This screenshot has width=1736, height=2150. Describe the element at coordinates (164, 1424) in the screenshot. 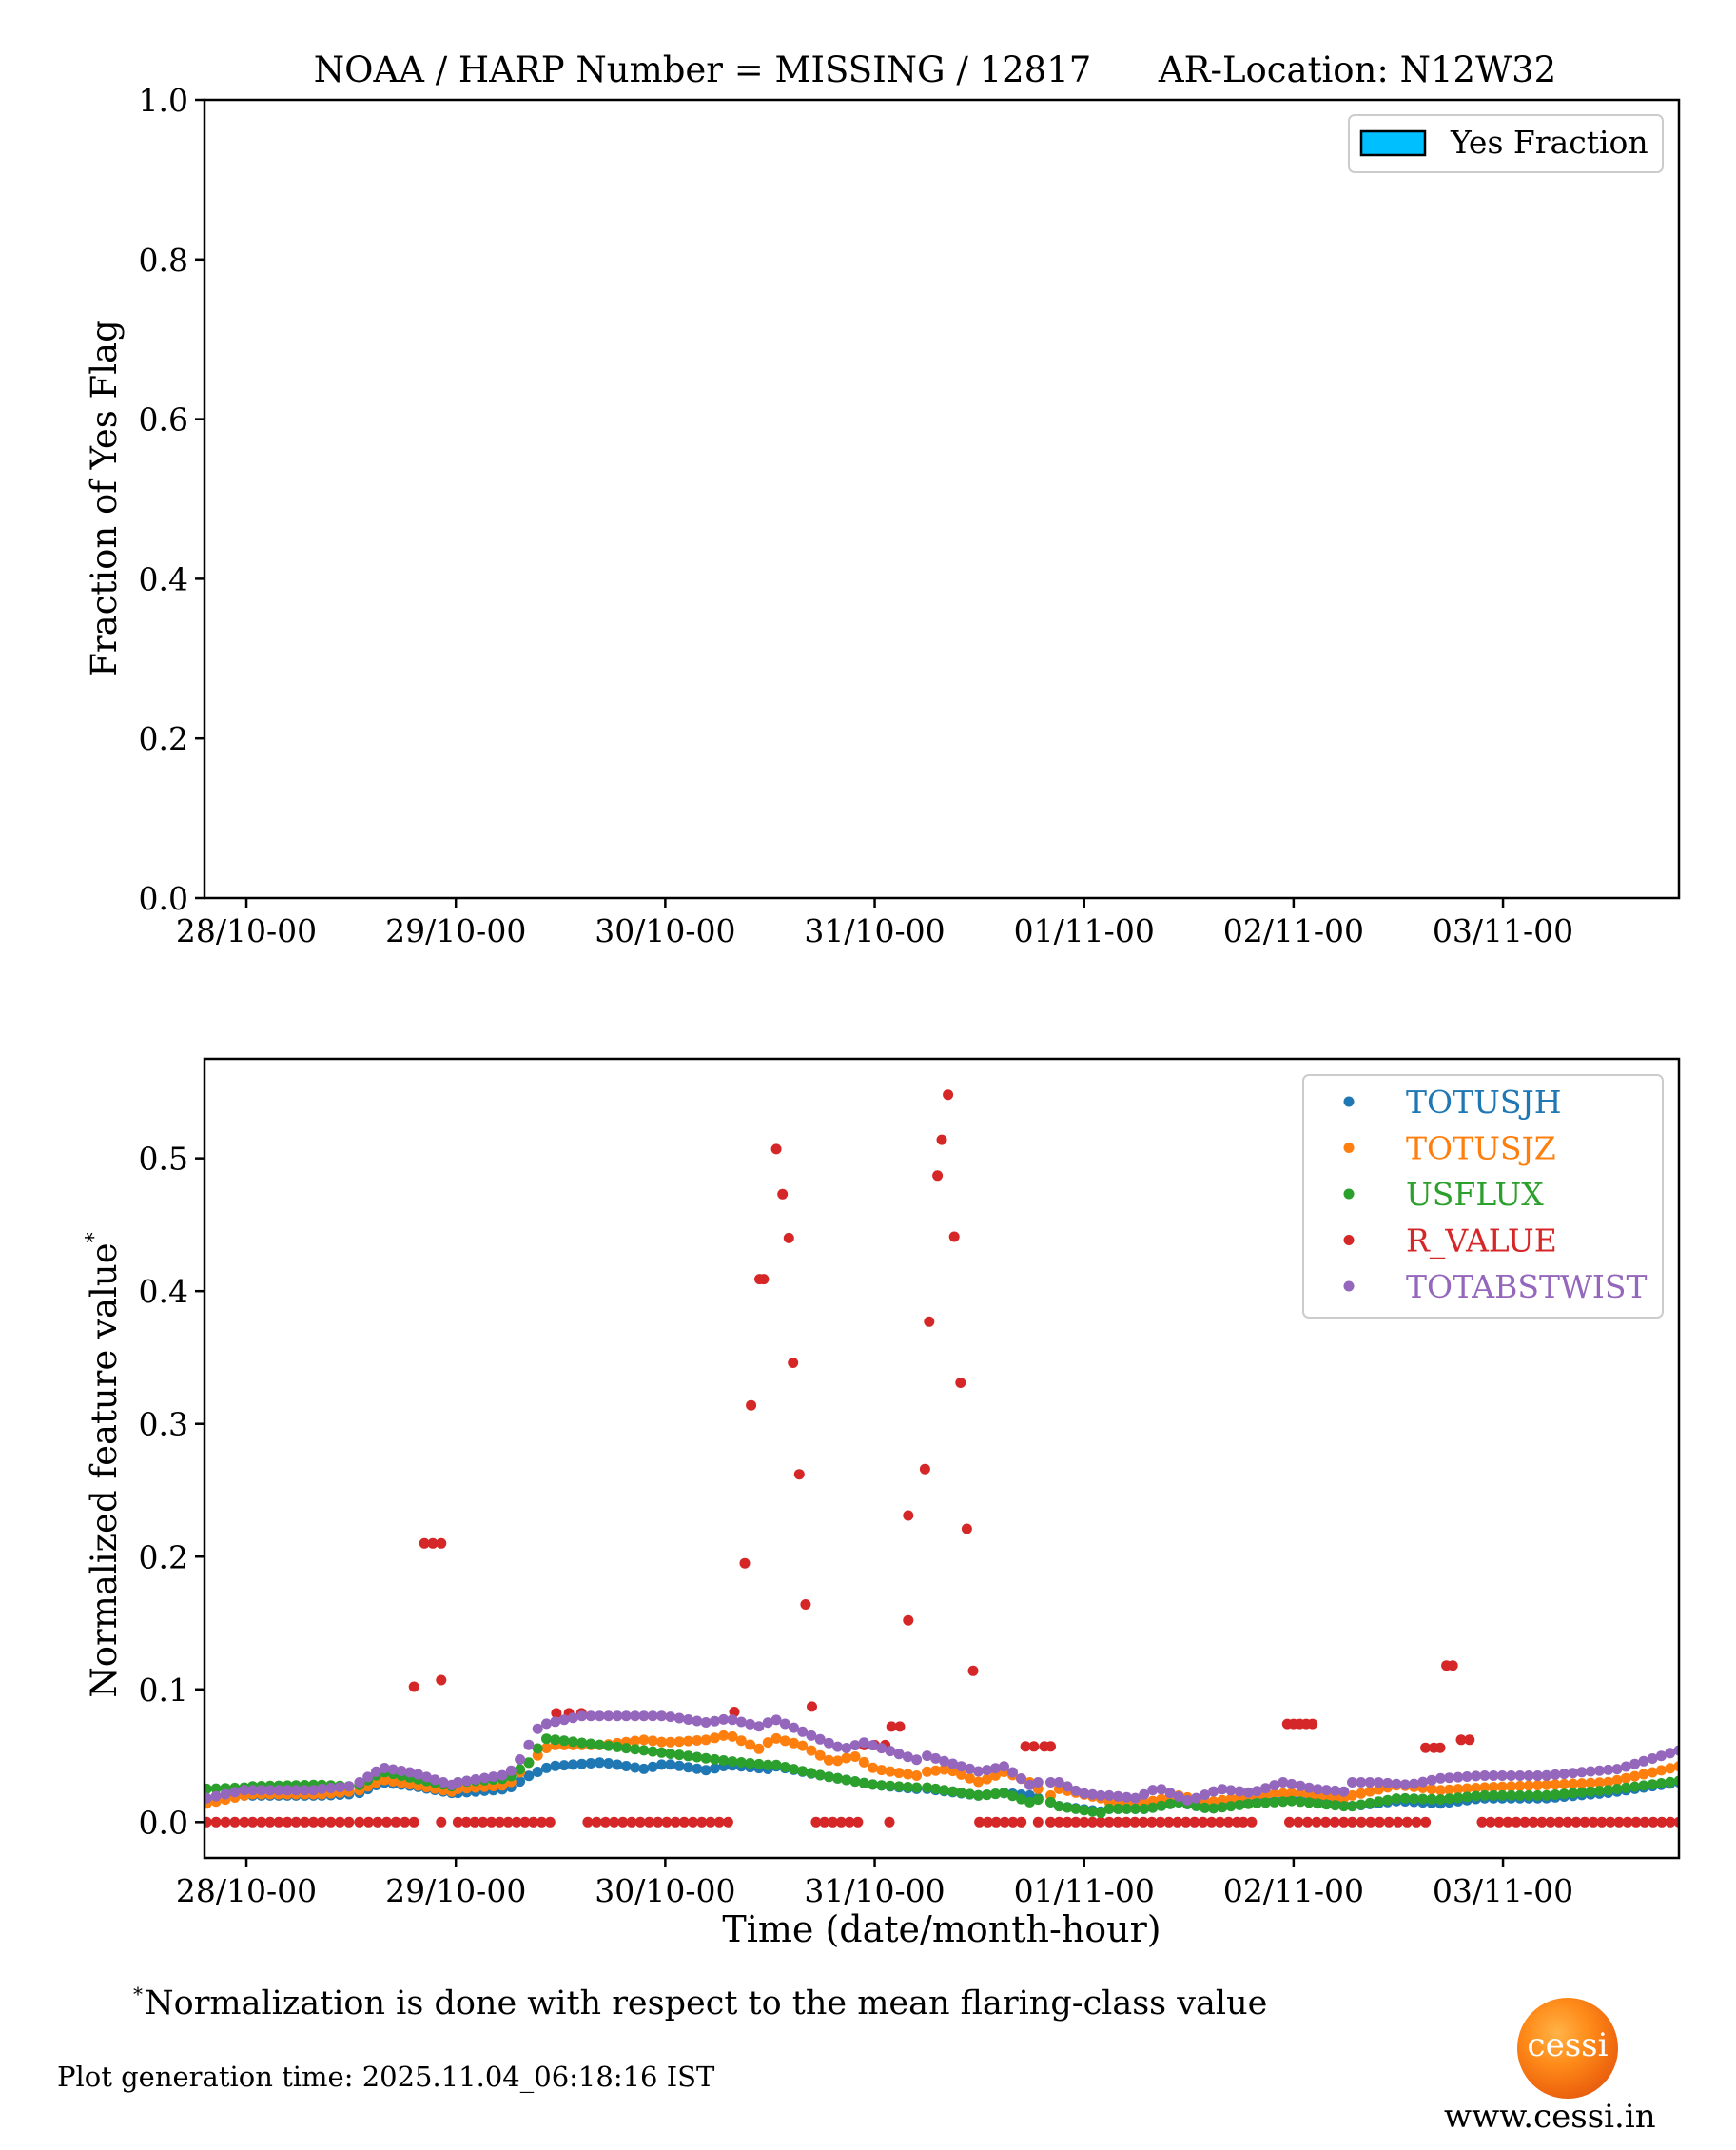

I see `bottom-ytick-label: 0.3` at that location.